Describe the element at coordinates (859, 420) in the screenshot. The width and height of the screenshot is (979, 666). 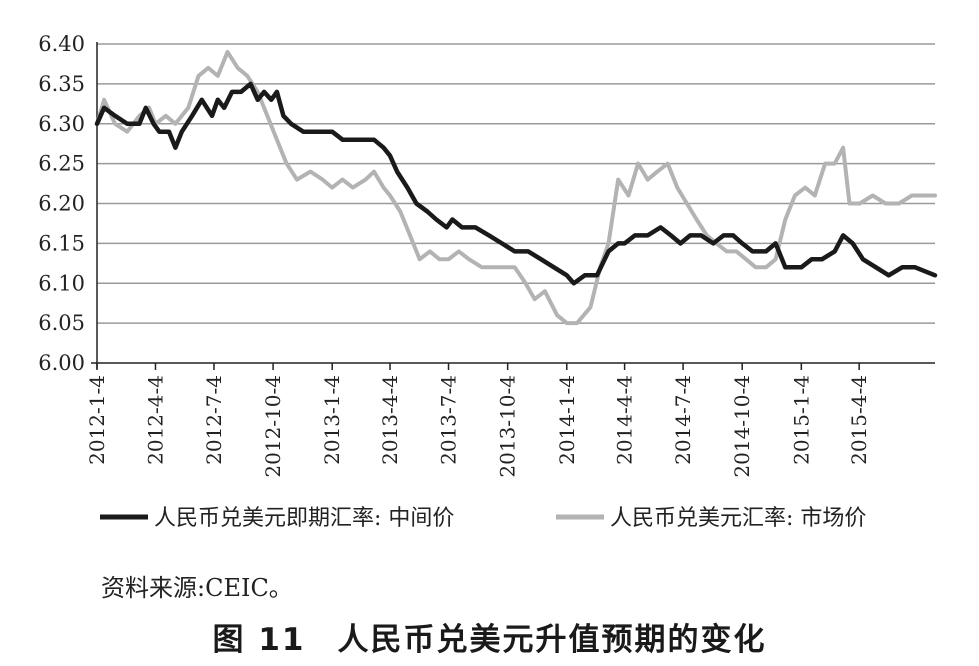
I see `x-tick-label: 2015-4-4` at that location.